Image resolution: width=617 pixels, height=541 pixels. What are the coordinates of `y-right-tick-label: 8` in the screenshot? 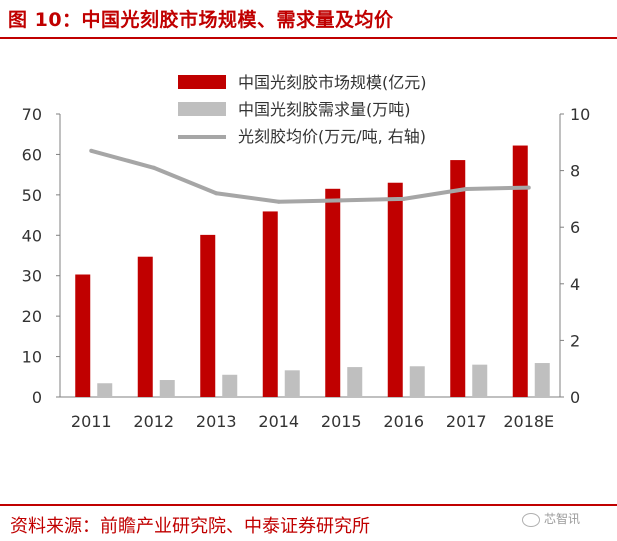 It's located at (575, 171).